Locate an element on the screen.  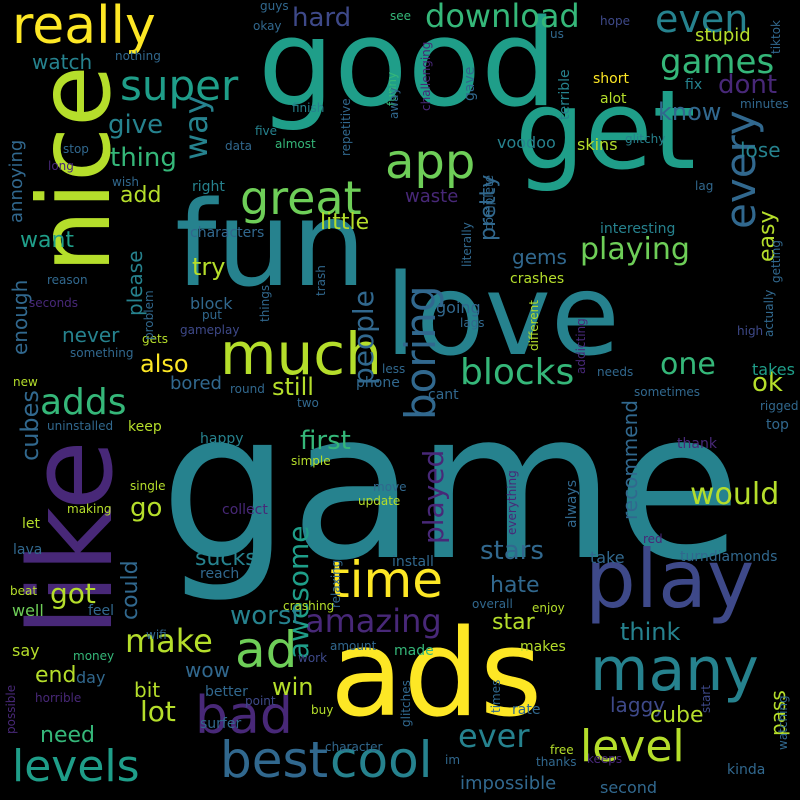
word-everything: everything is located at coordinates (512, 502).